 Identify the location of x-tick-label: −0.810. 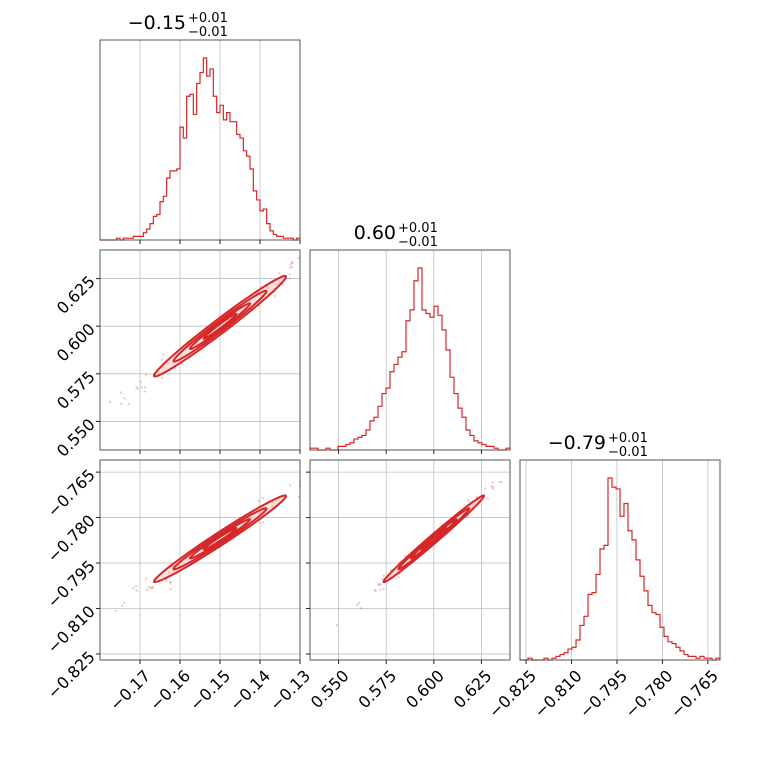
(557, 693).